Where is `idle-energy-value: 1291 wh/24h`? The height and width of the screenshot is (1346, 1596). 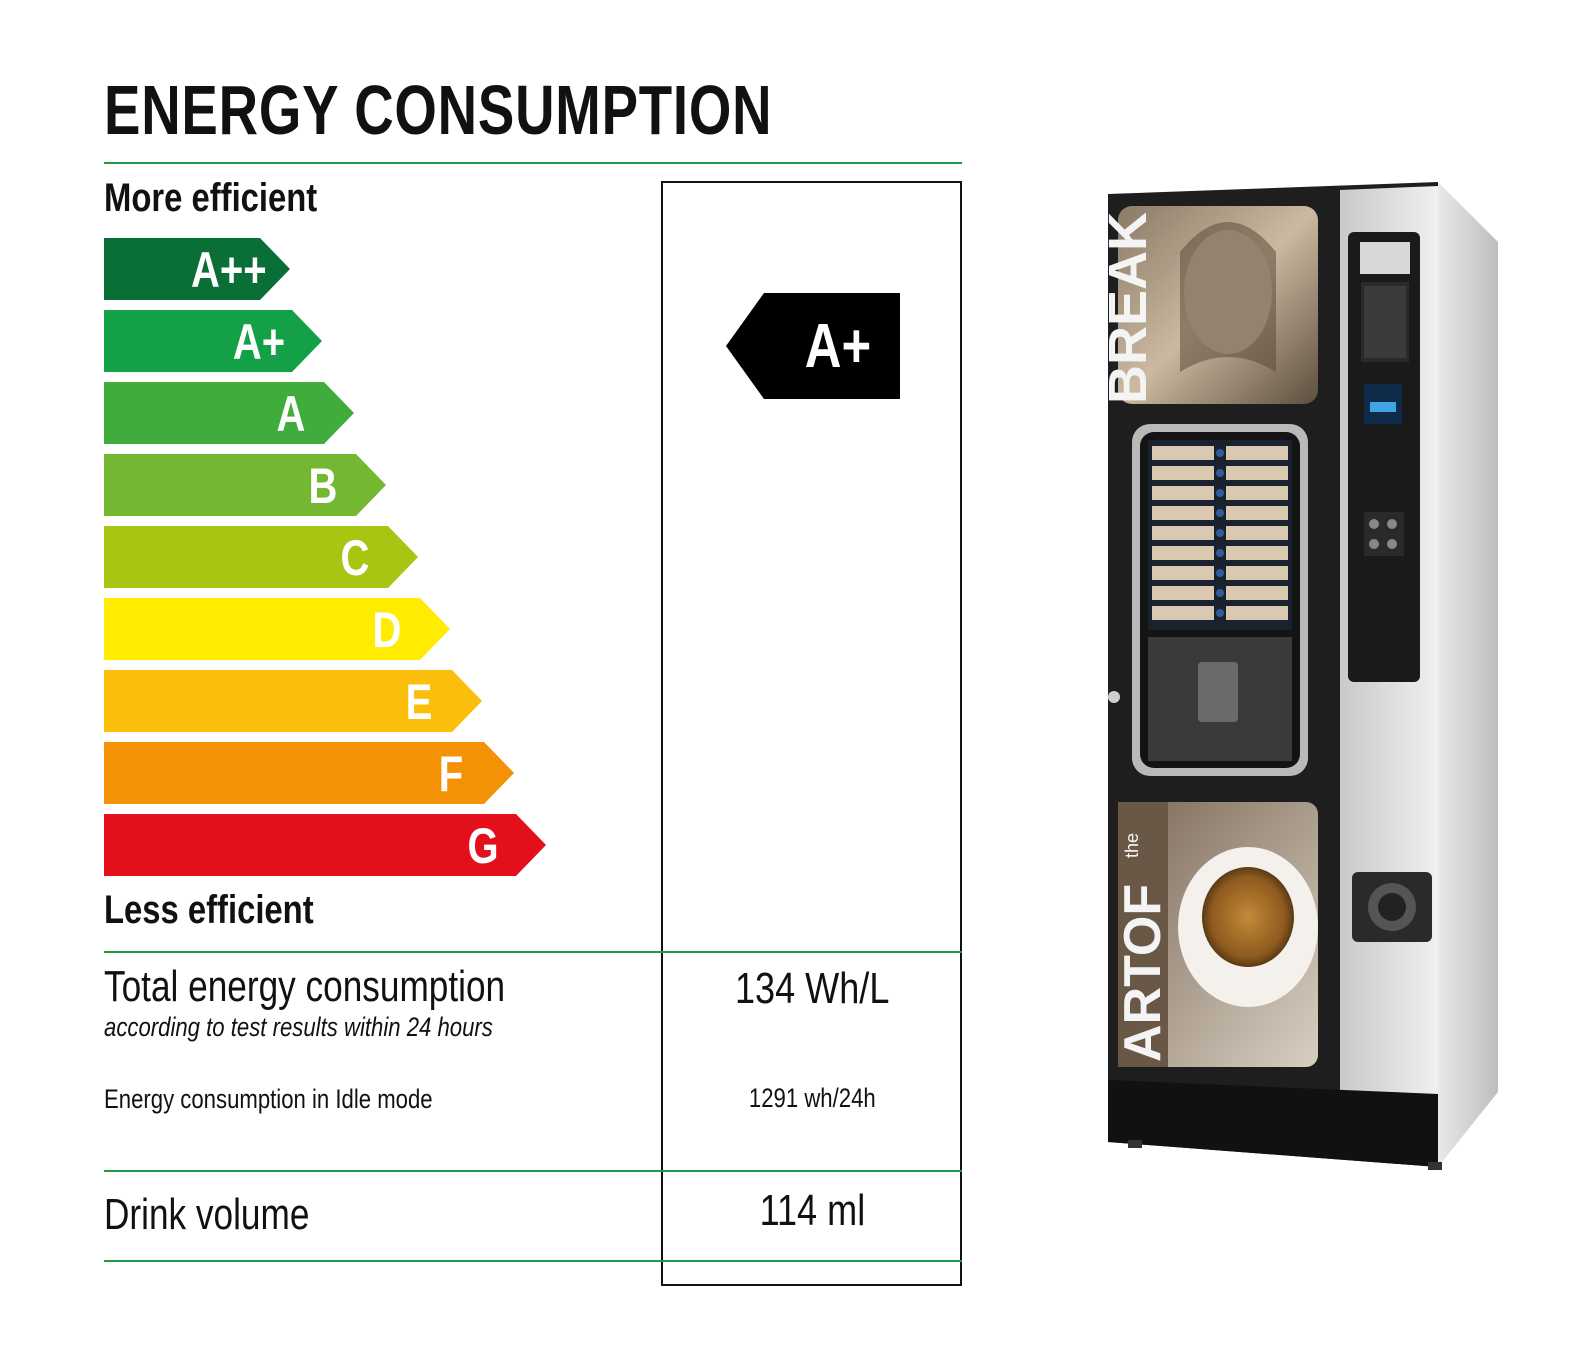 idle-energy-value: 1291 wh/24h is located at coordinates (812, 1098).